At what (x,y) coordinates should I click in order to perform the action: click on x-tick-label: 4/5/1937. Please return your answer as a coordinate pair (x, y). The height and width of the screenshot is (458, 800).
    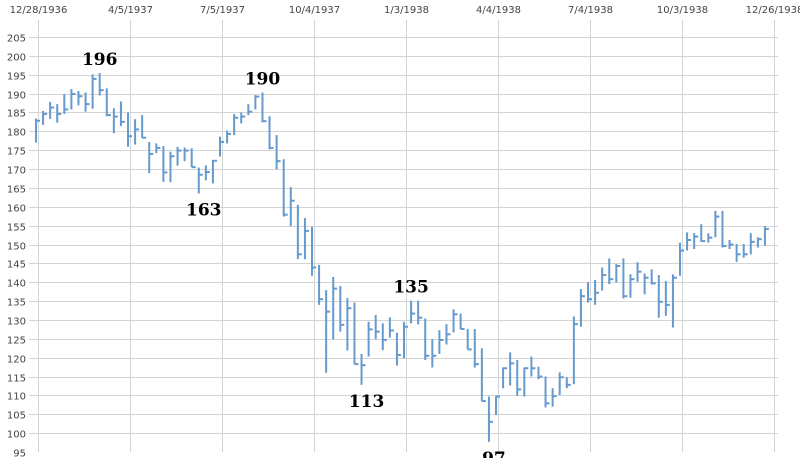
    Looking at the image, I should click on (130, 10).